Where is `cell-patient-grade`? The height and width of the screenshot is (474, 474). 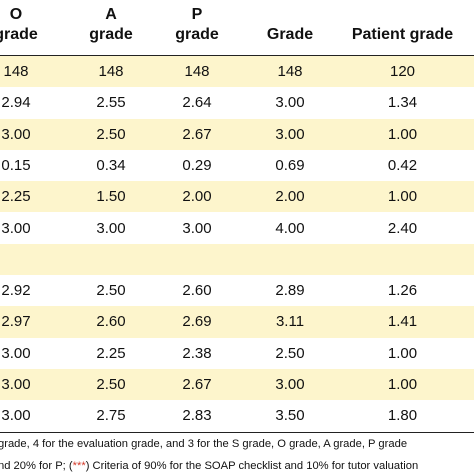
cell-patient-grade is located at coordinates (402, 259).